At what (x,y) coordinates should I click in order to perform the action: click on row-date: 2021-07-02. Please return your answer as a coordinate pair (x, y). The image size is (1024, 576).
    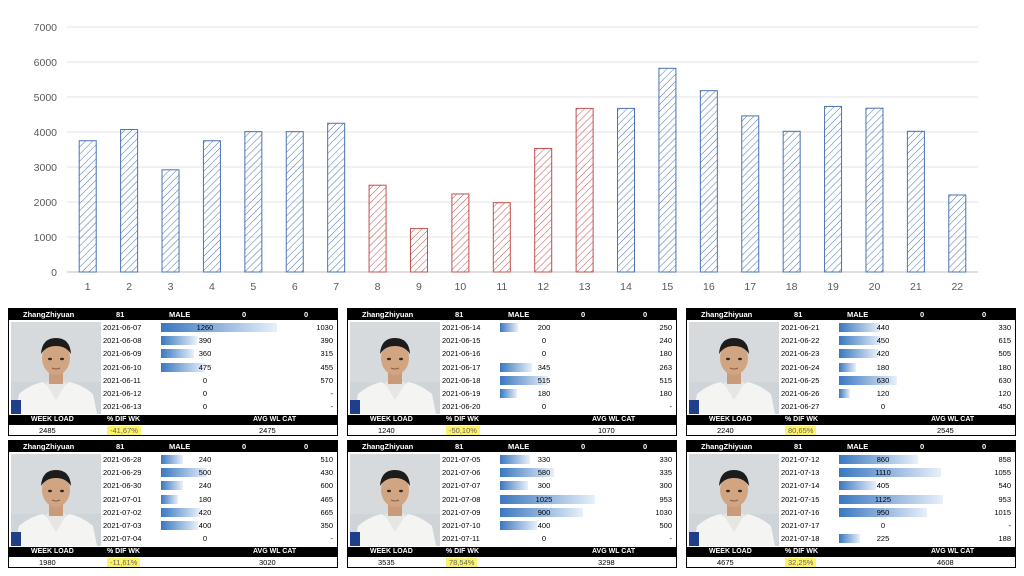
    Looking at the image, I should click on (122, 512).